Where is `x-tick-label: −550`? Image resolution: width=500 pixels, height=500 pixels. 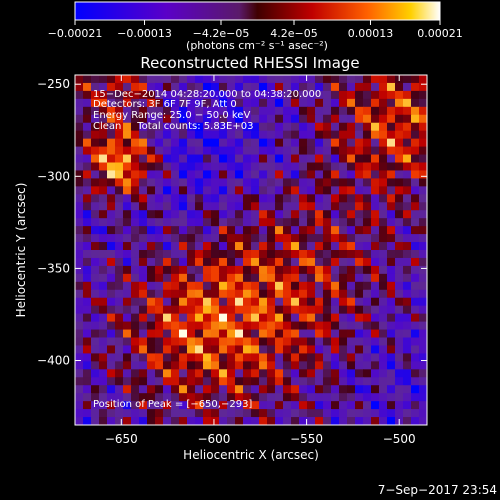 x-tick-label: −550 is located at coordinates (306, 439).